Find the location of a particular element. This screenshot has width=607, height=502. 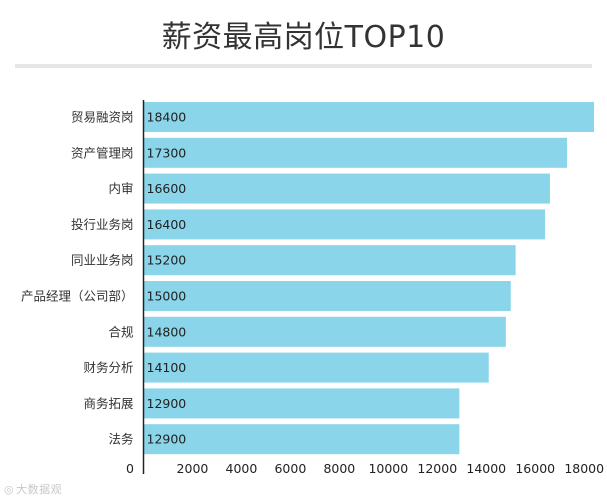

x-tick-label: 16000 is located at coordinates (535, 468).